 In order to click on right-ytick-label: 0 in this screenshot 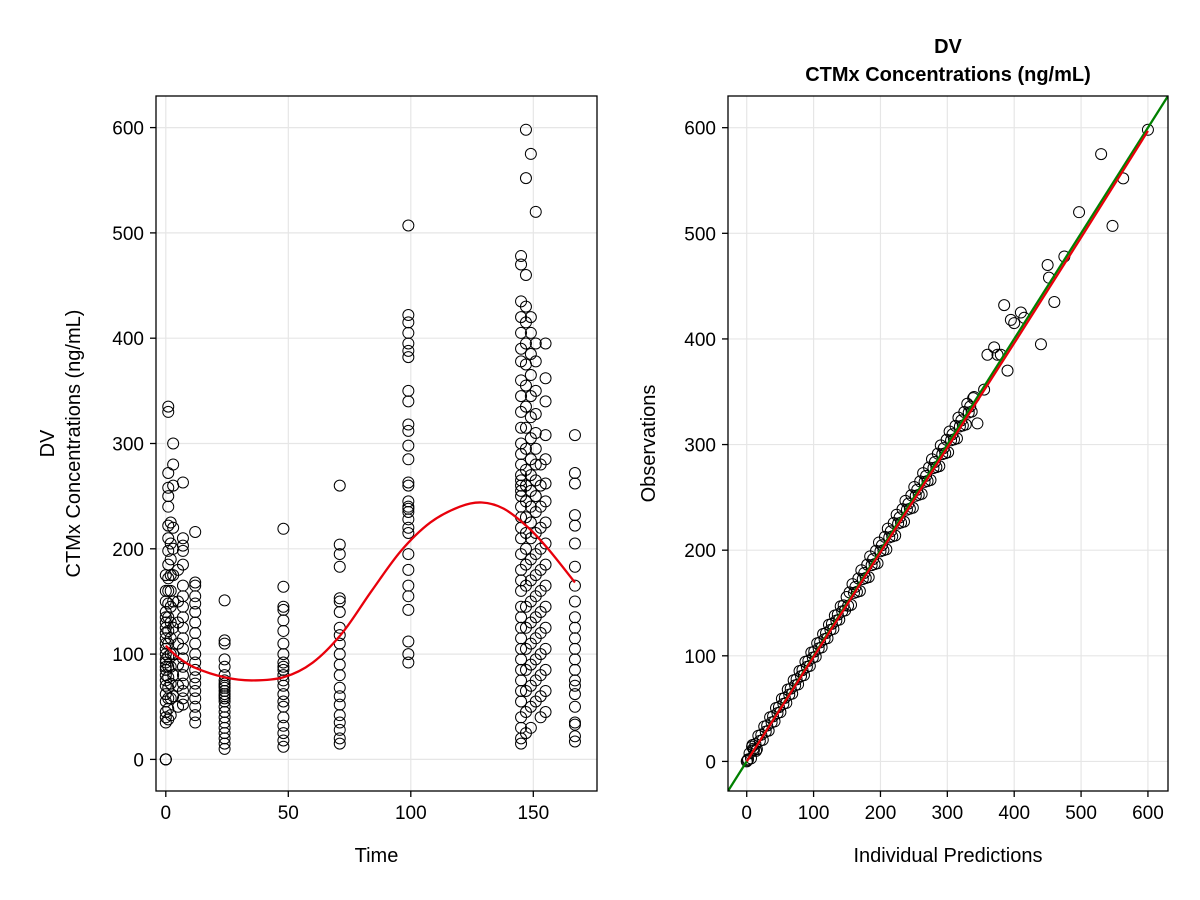, I will do `click(710, 762)`.